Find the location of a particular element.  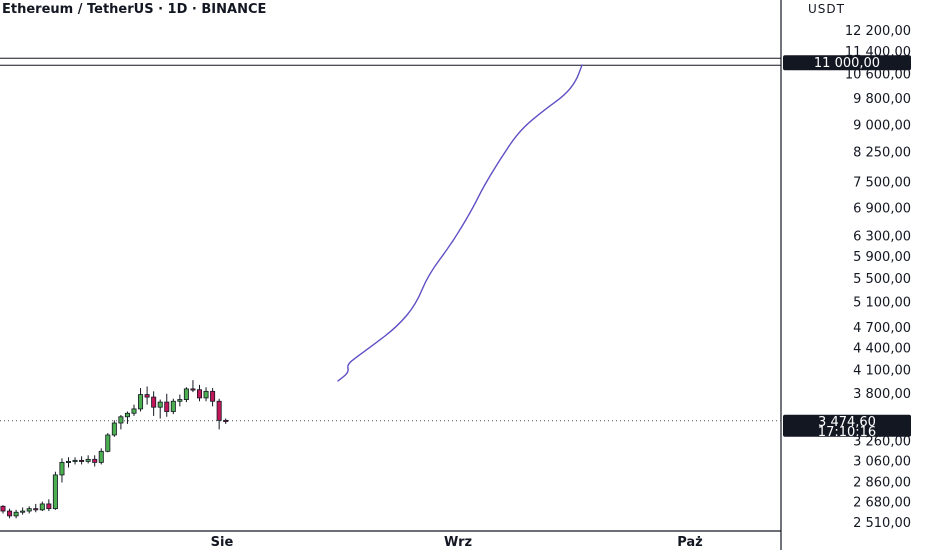

price-tick-label: 5 100,00 is located at coordinates (882, 302).